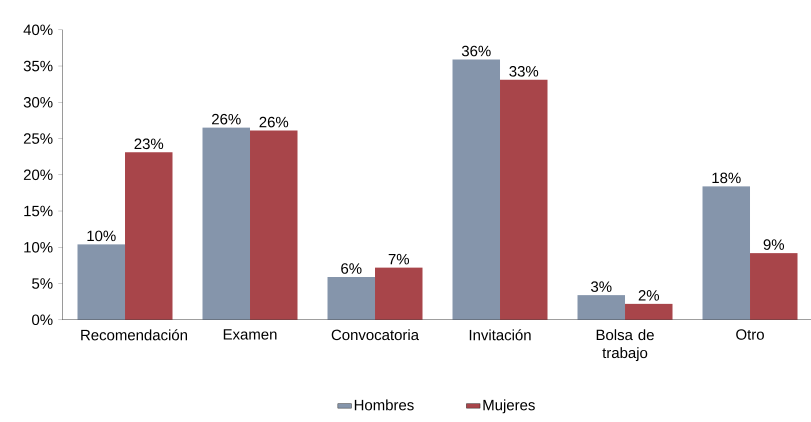 Image resolution: width=811 pixels, height=422 pixels. Describe the element at coordinates (601, 286) in the screenshot. I see `data-label: 3%` at that location.